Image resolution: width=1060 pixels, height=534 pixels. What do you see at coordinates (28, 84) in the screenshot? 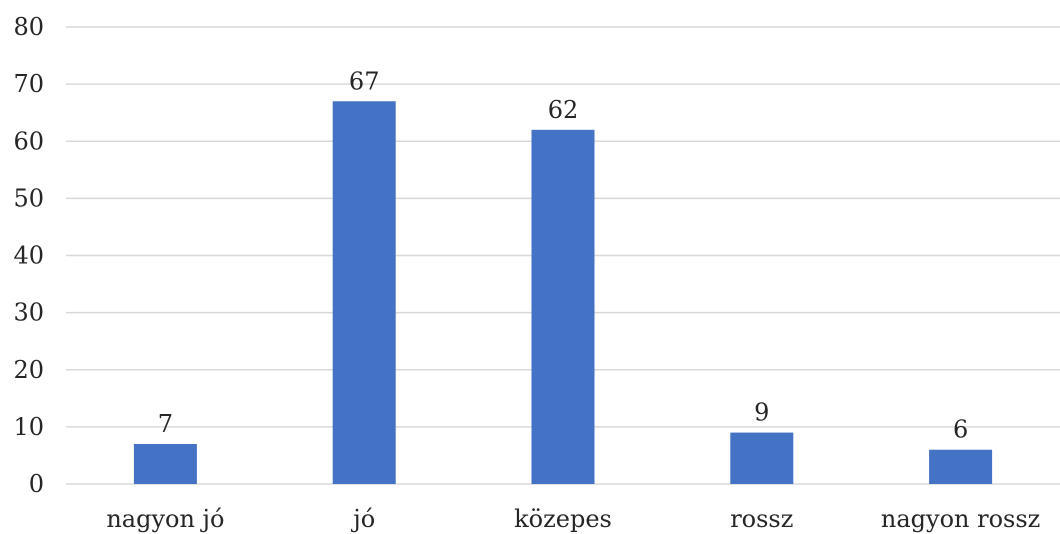
I see `y-tick-label-70: 70` at bounding box center [28, 84].